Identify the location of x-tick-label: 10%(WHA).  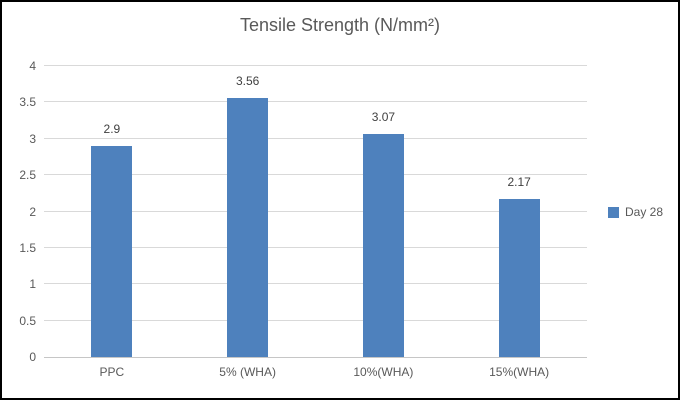
(383, 372).